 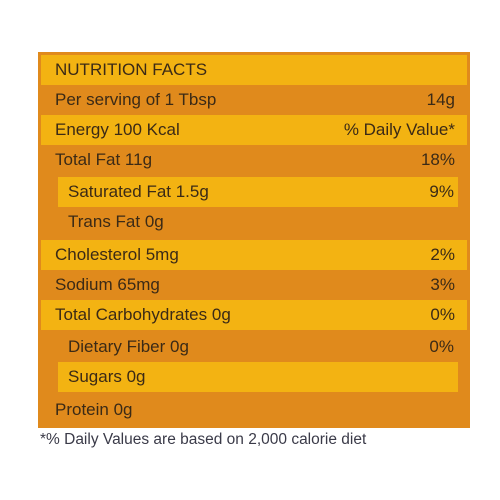 What do you see at coordinates (258, 192) in the screenshot?
I see `row: Saturated Fat 1.5g 9%` at bounding box center [258, 192].